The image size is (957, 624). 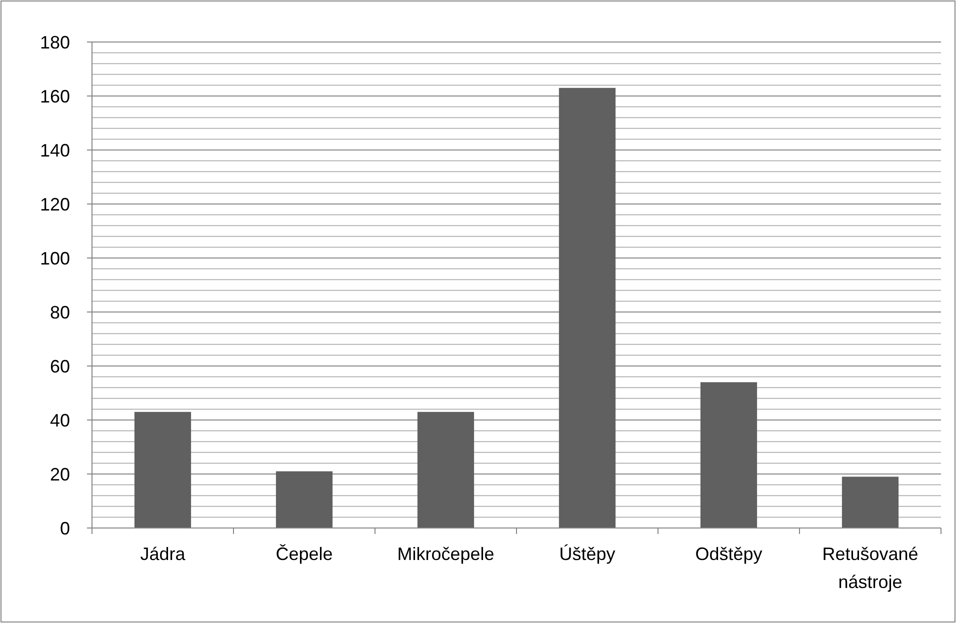 I want to click on x-tick-label: Odštěpy, so click(x=728, y=554).